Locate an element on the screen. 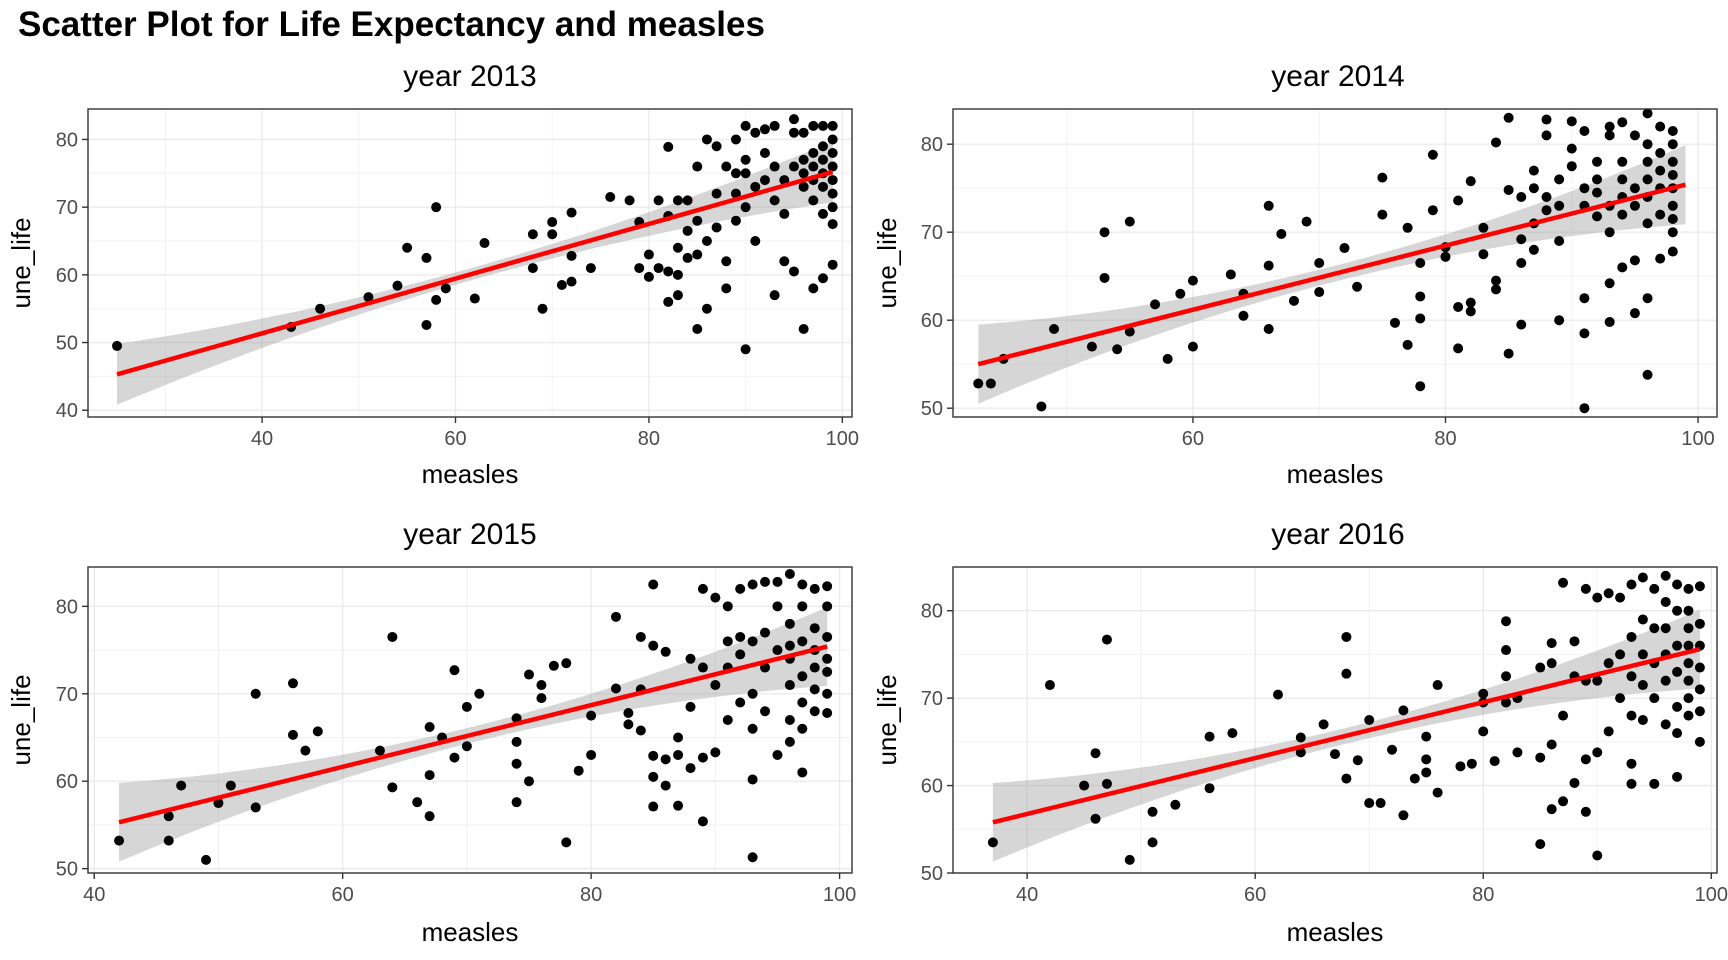 The height and width of the screenshot is (960, 1728). panel-title: year 2015 is located at coordinates (469, 534).